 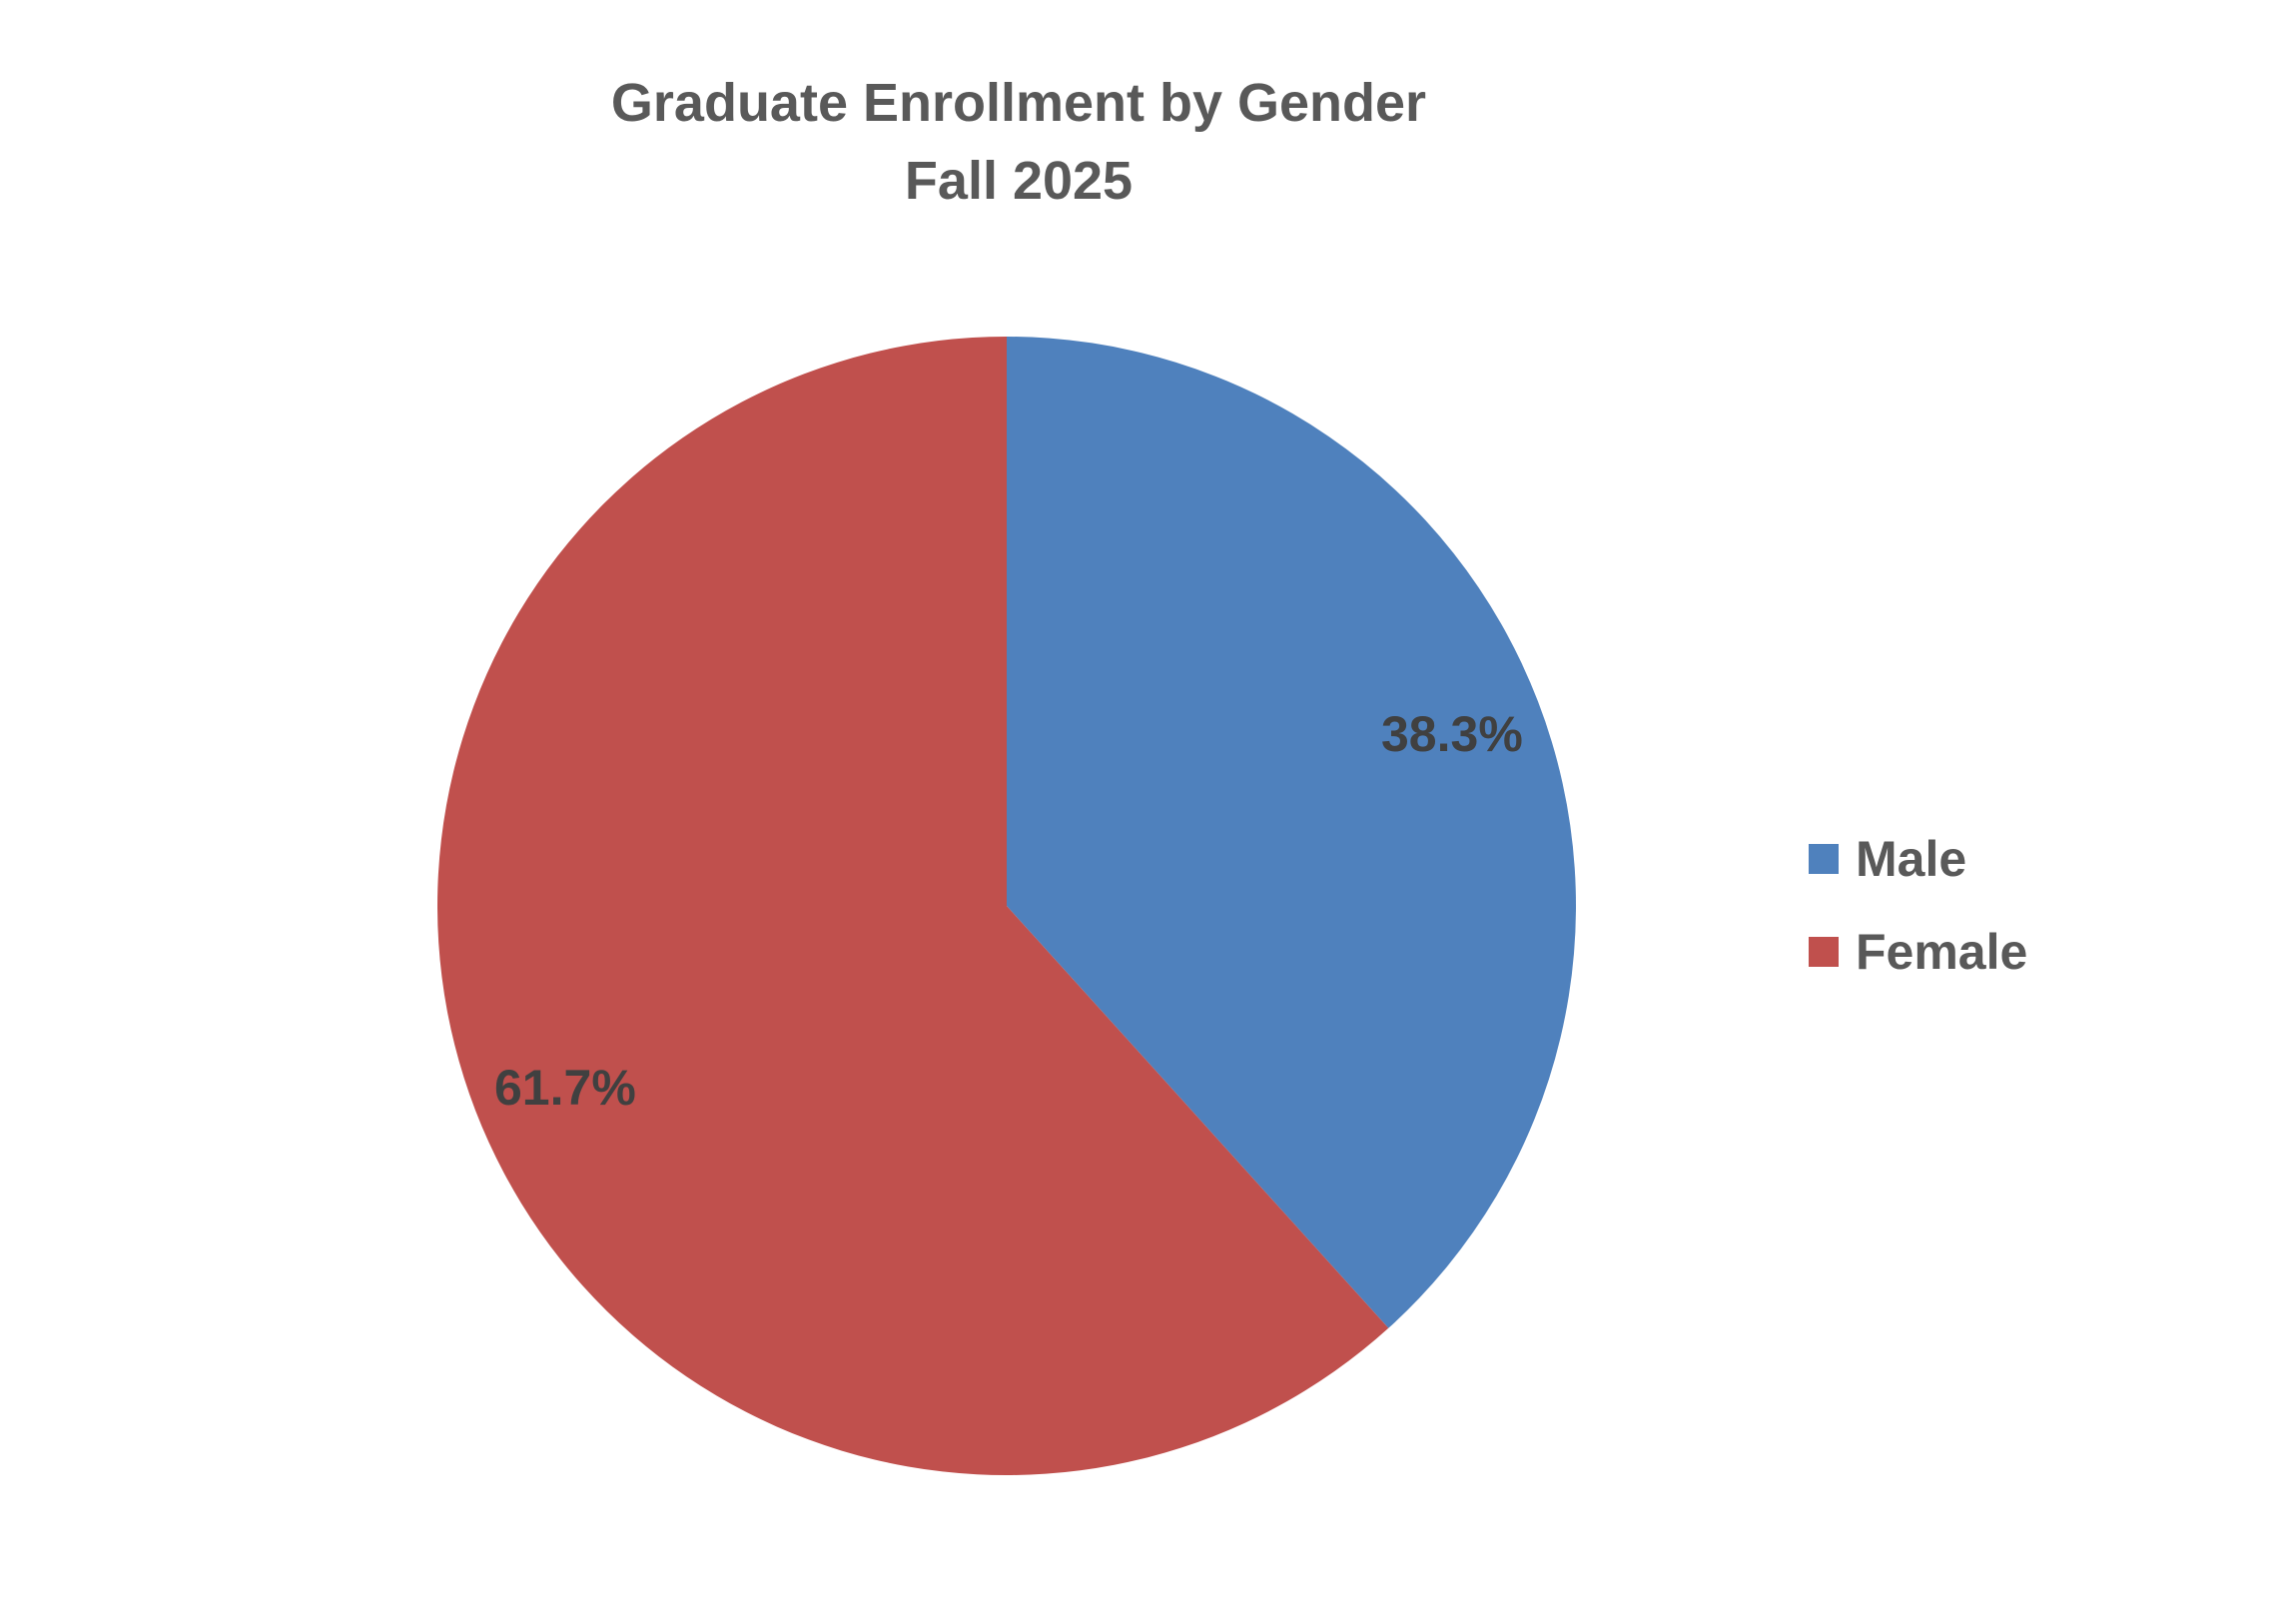 What do you see at coordinates (1019, 181) in the screenshot?
I see `chart-subtitle: Fall 2025` at bounding box center [1019, 181].